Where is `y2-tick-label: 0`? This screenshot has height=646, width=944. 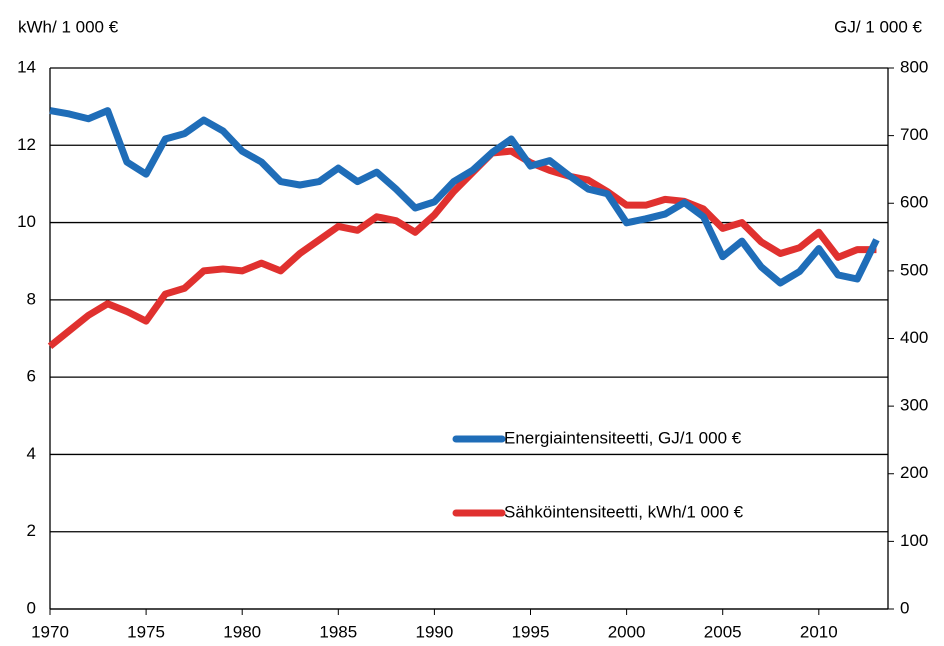
y2-tick-label: 0 is located at coordinates (904, 607).